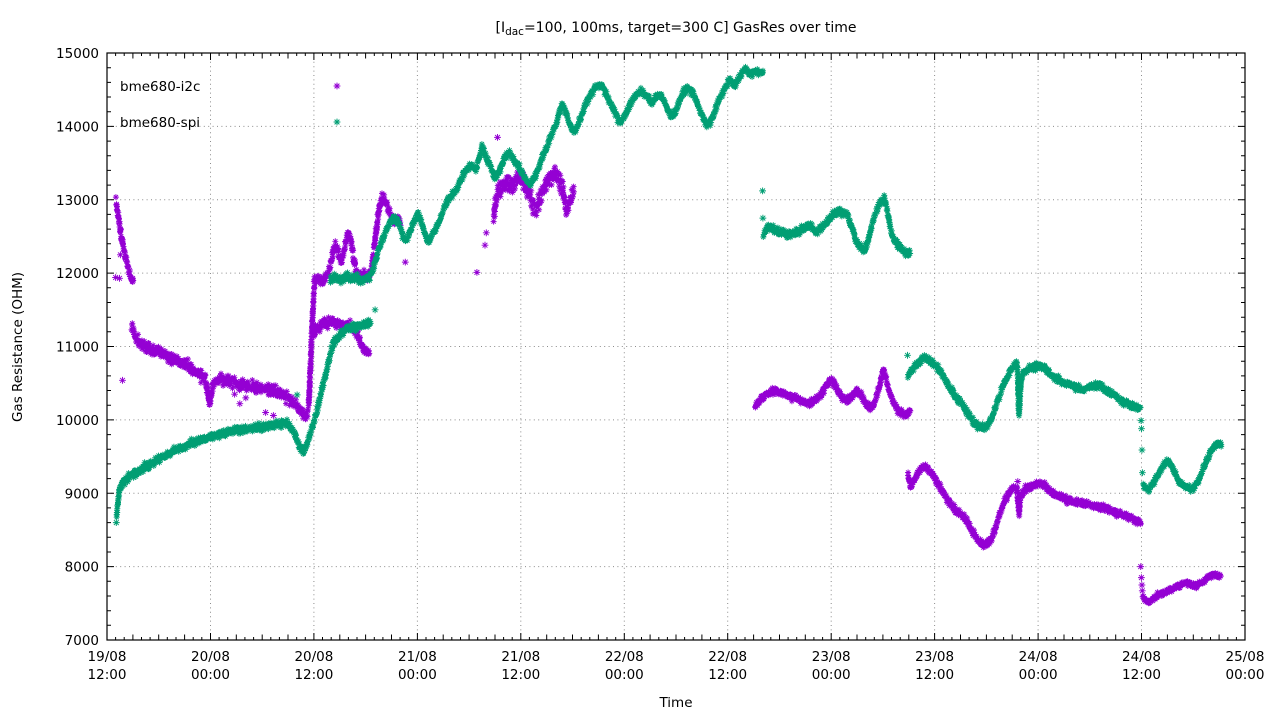 The width and height of the screenshot is (1280, 720). What do you see at coordinates (82, 641) in the screenshot?
I see `y-tick-label: 7000` at bounding box center [82, 641].